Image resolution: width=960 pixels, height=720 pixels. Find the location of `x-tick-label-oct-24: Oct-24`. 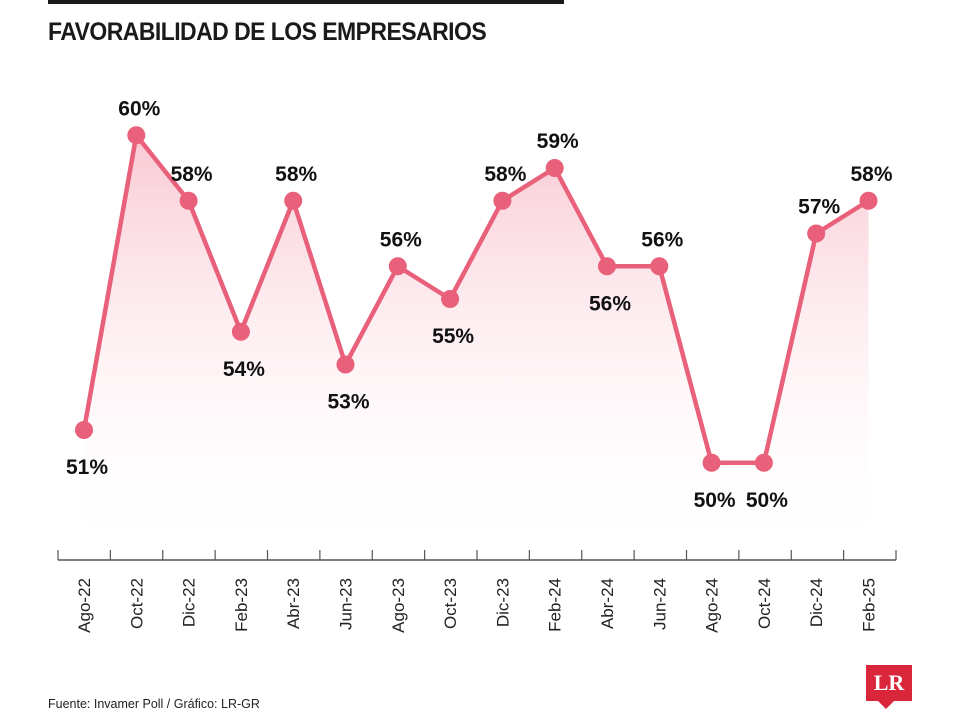

x-tick-label-oct-24: Oct-24 is located at coordinates (764, 603).